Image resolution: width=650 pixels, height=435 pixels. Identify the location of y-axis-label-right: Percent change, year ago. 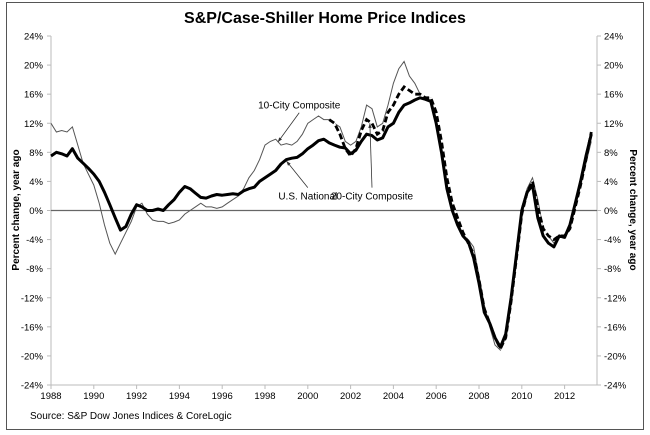
(632, 209).